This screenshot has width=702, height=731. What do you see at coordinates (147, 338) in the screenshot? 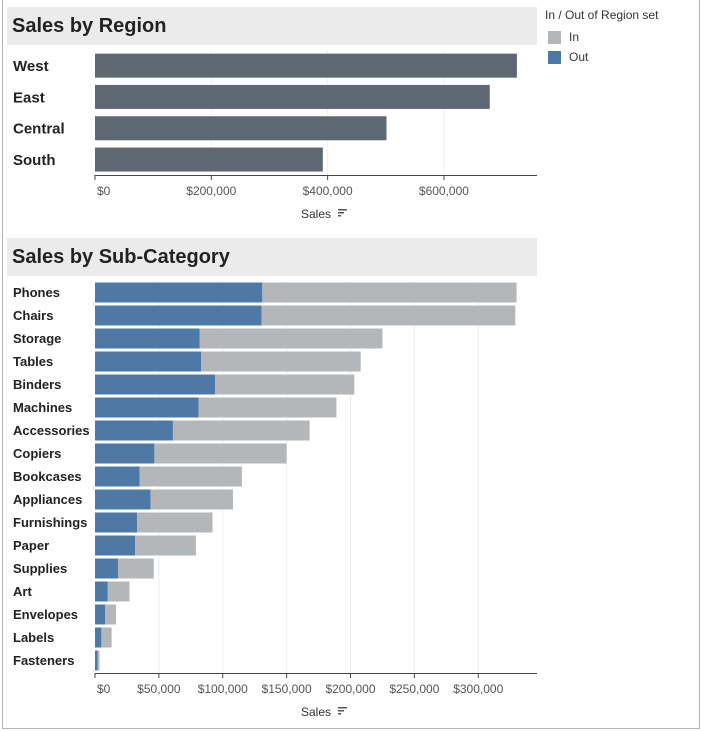
I see `subcategory-bar-storage-out` at bounding box center [147, 338].